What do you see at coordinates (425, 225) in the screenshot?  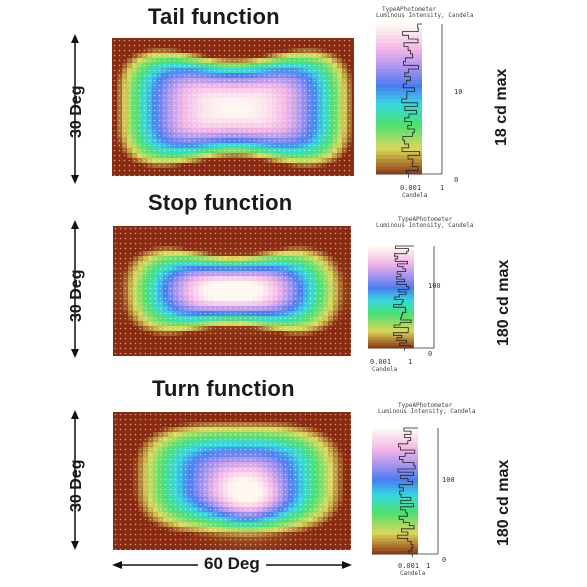 I see `legend-header-2-stop: Luminous Intensity, Candela` at bounding box center [425, 225].